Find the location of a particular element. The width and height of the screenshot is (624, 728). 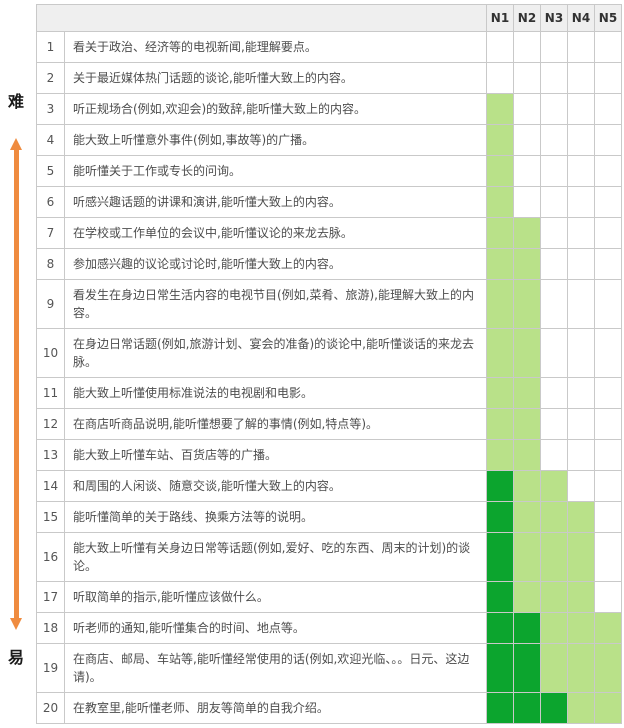

can-do-text: 在教室里,能听懂老师、朋友等简单的自我介绍。 is located at coordinates (275, 708).